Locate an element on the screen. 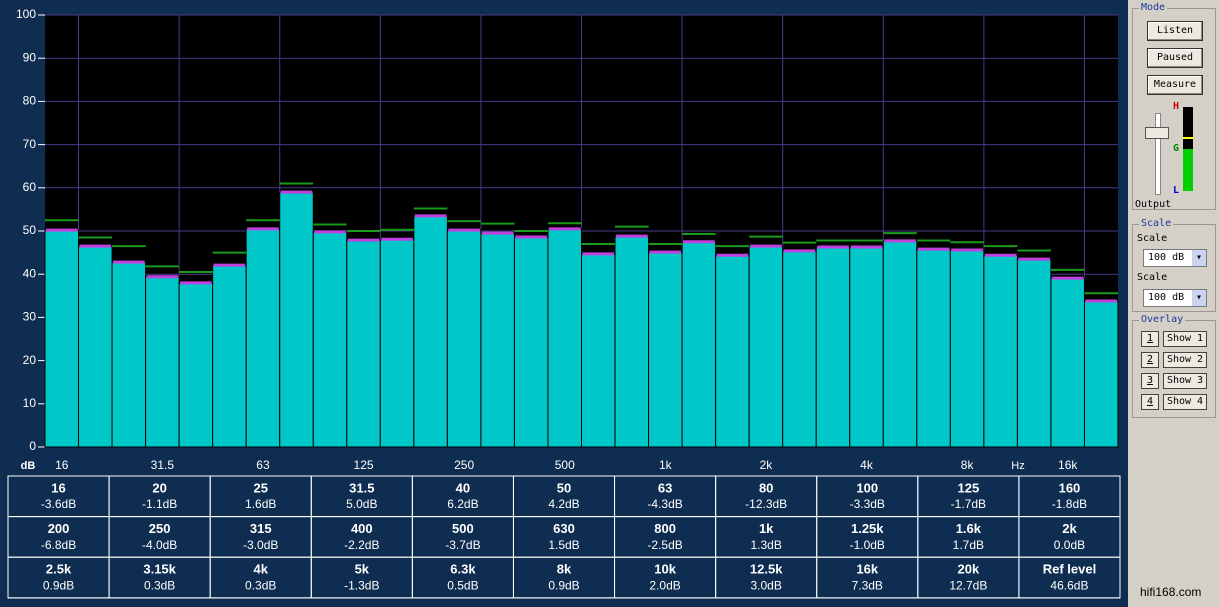  scale-group: Scale Scale 100 dB Scale 100 dB is located at coordinates (1174, 265).